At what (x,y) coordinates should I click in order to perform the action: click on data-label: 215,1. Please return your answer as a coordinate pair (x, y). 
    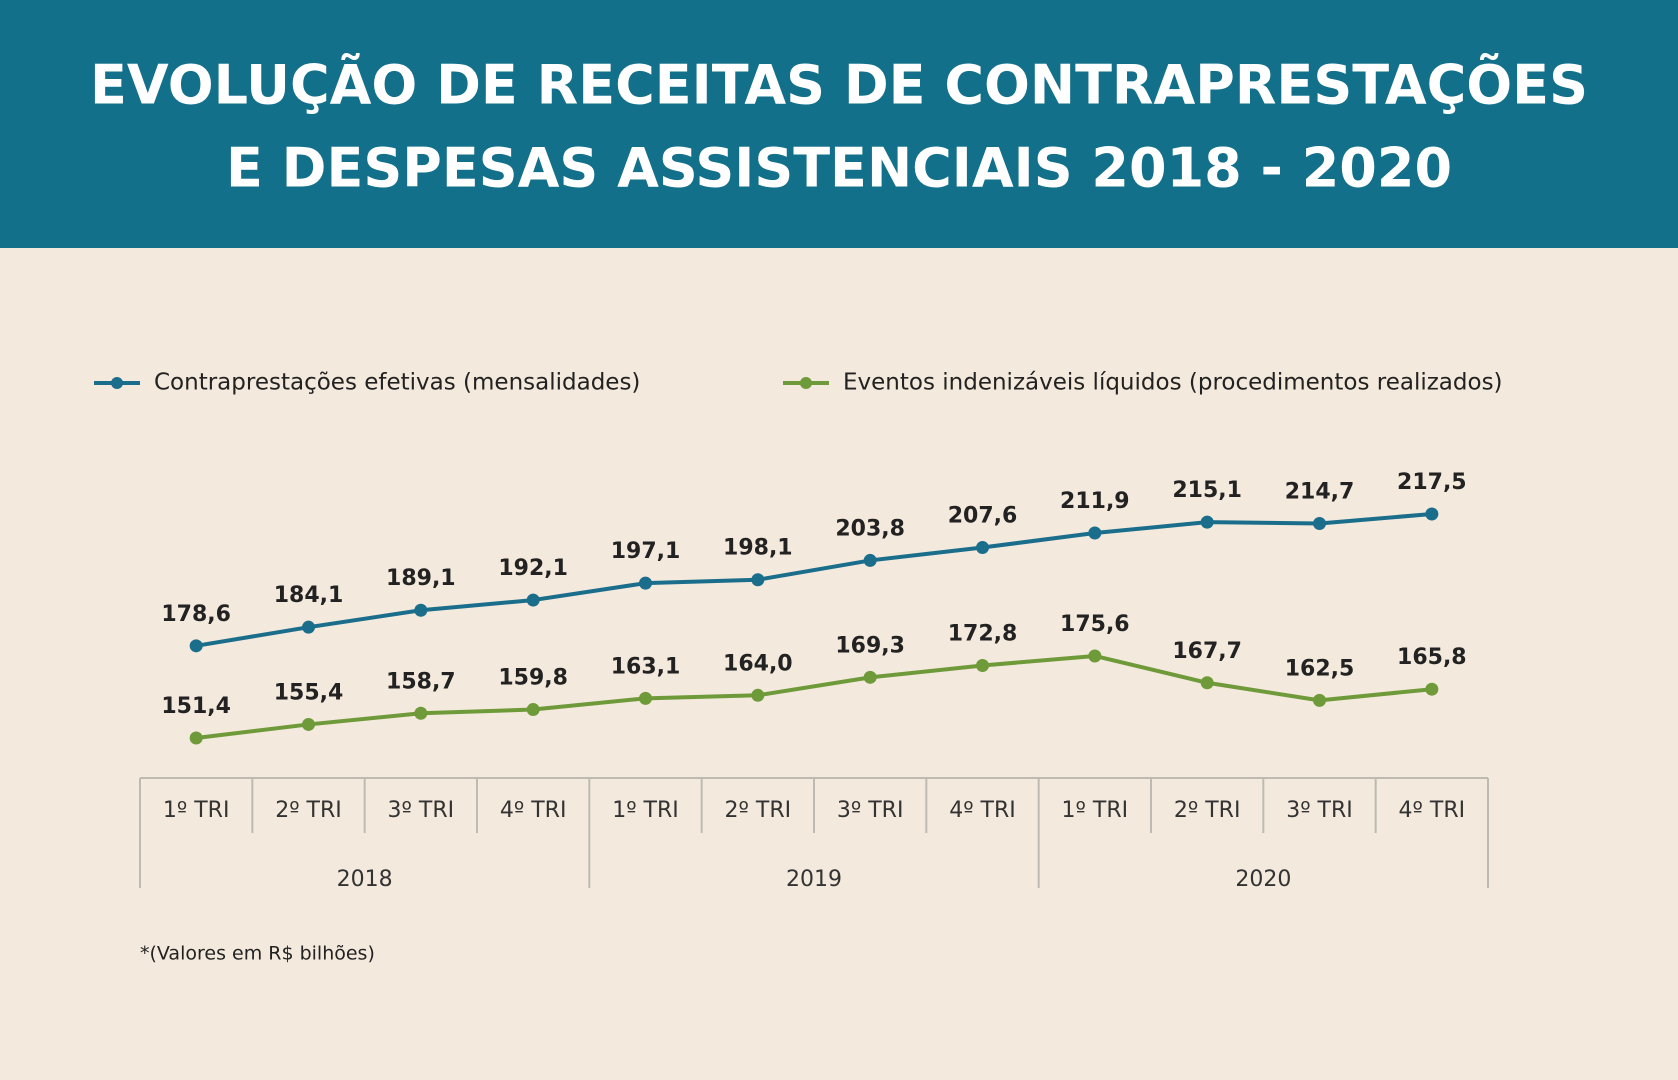
    Looking at the image, I should click on (1207, 490).